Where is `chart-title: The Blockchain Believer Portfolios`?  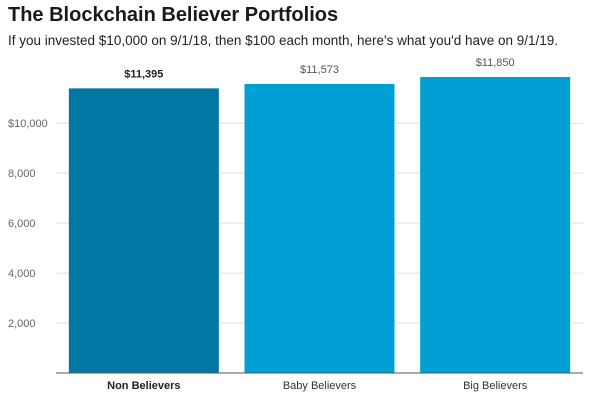
chart-title: The Blockchain Believer Portfolios is located at coordinates (173, 15).